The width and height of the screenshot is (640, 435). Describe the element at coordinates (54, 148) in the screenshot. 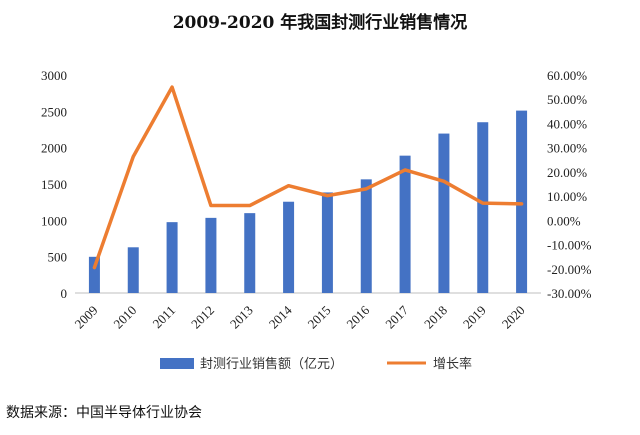

I see `y-left-tick-label: 2000` at that location.